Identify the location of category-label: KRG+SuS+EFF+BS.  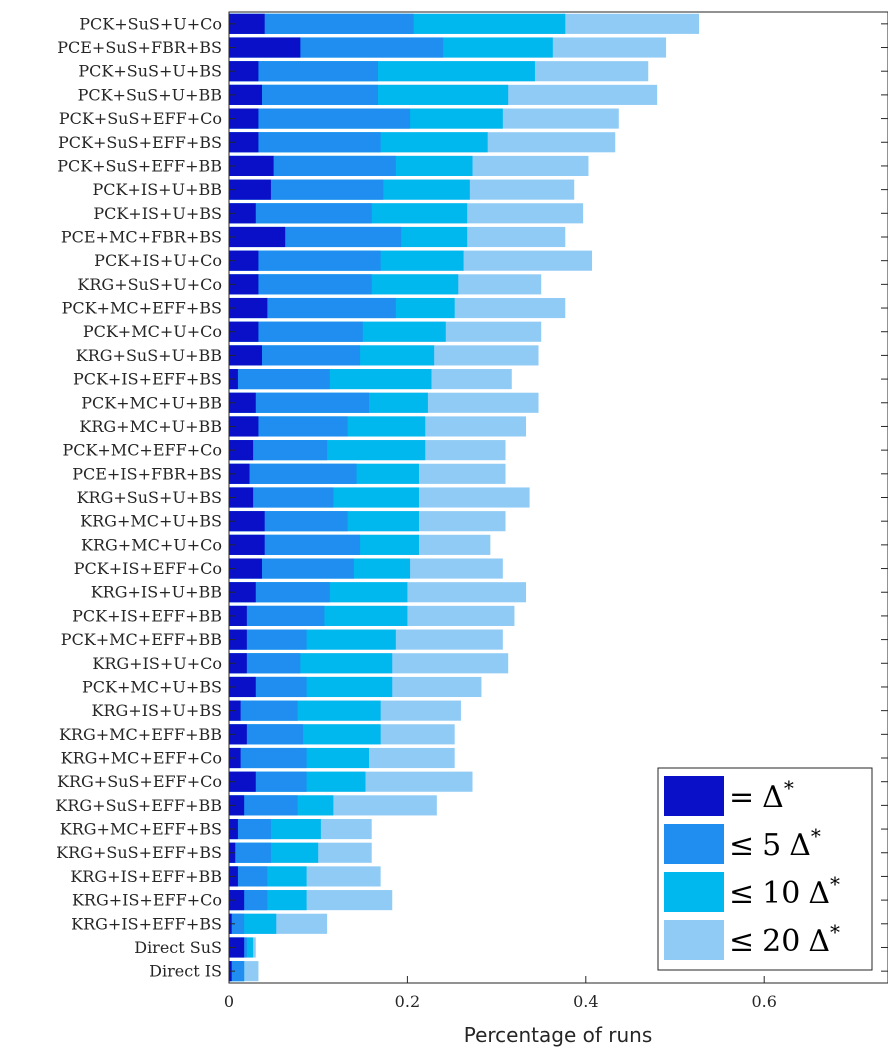
(139, 852).